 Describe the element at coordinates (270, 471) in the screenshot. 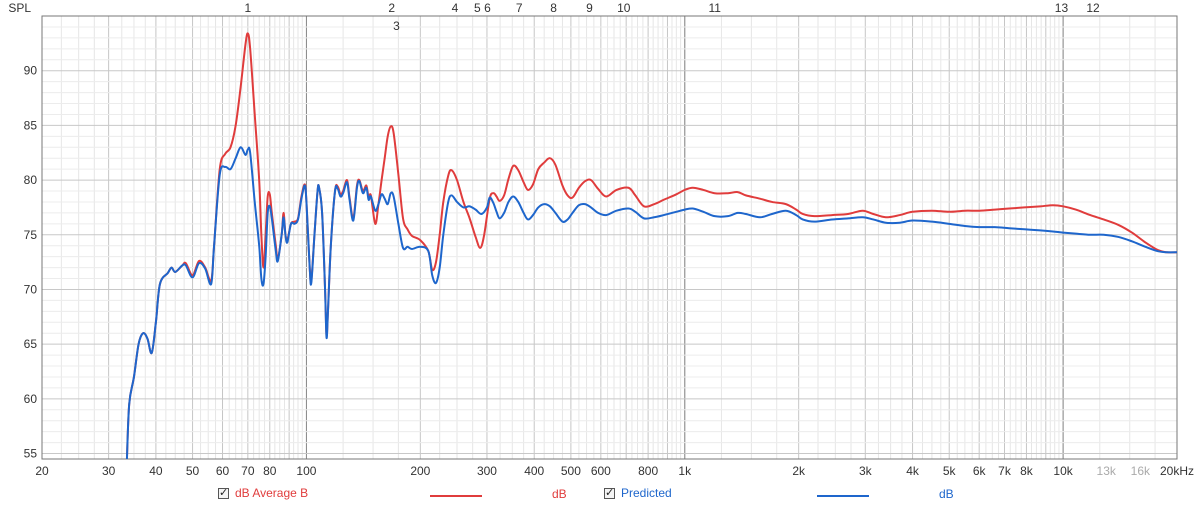

I see `x-tick-label: 80` at that location.